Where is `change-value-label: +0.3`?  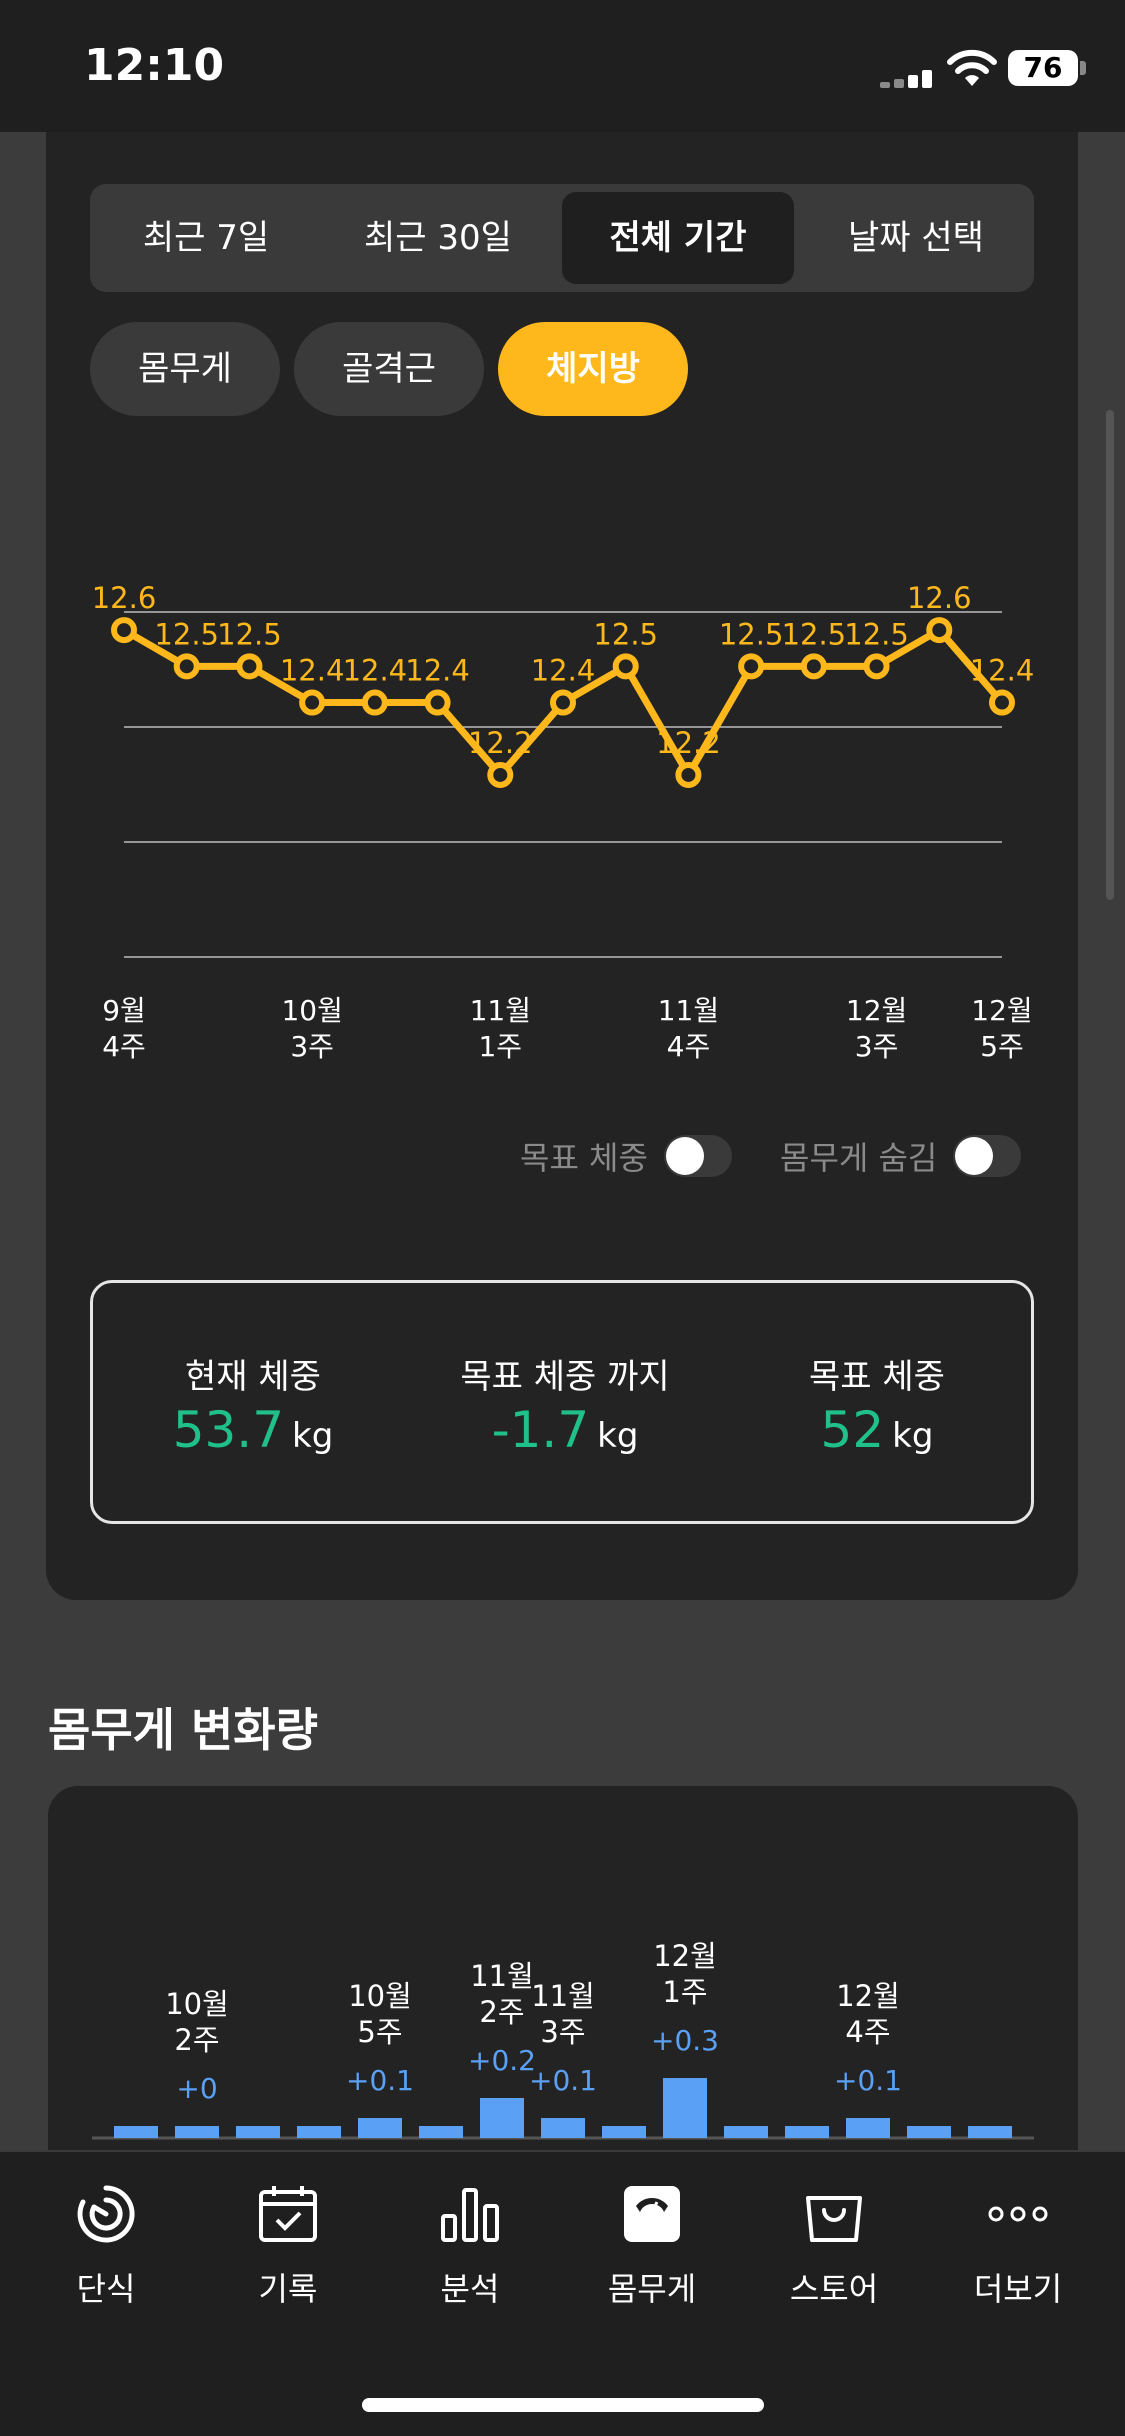 change-value-label: +0.3 is located at coordinates (685, 2040).